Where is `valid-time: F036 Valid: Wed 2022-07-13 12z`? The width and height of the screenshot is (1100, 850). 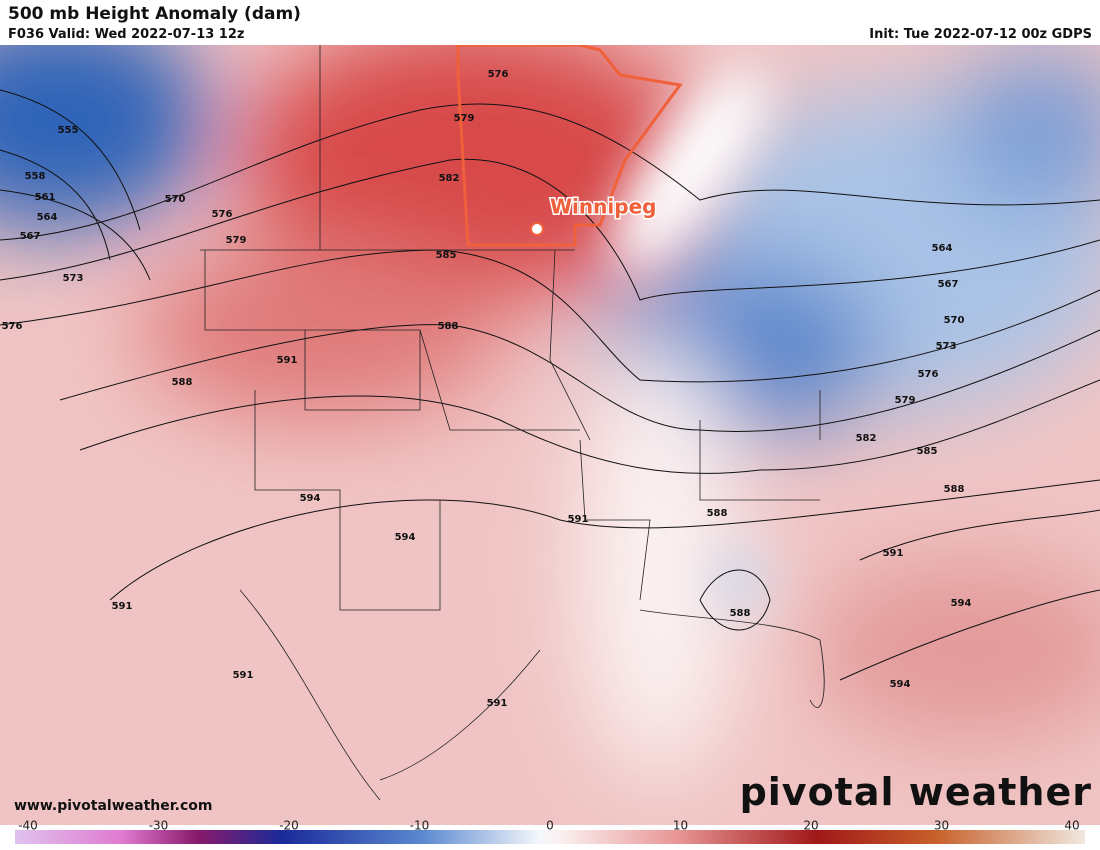 valid-time: F036 Valid: Wed 2022-07-13 12z is located at coordinates (126, 34).